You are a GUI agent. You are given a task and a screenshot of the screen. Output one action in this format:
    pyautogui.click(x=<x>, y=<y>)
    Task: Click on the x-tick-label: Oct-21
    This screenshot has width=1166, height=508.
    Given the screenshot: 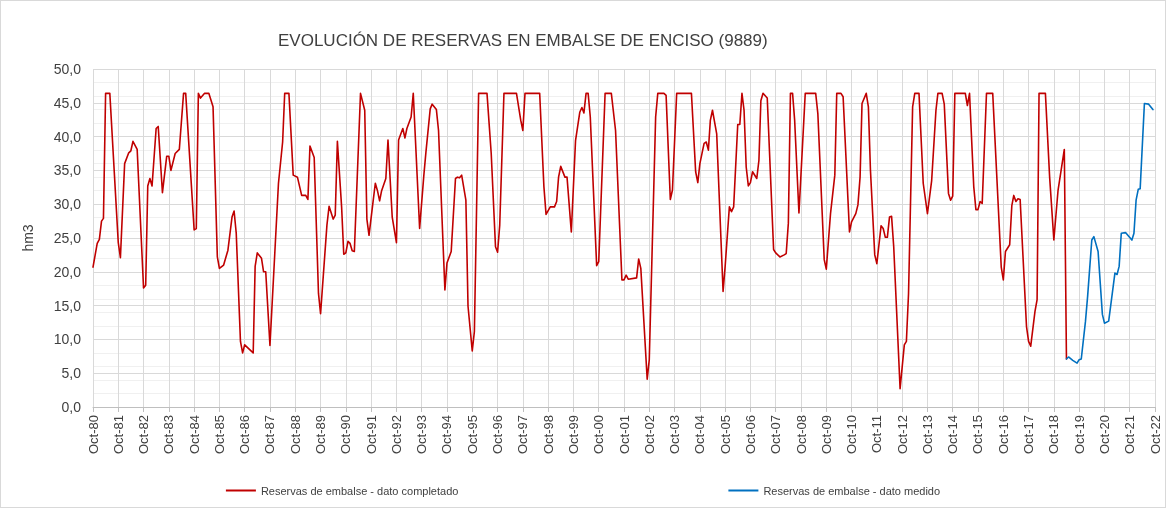 What is the action you would take?
    pyautogui.click(x=1130, y=435)
    